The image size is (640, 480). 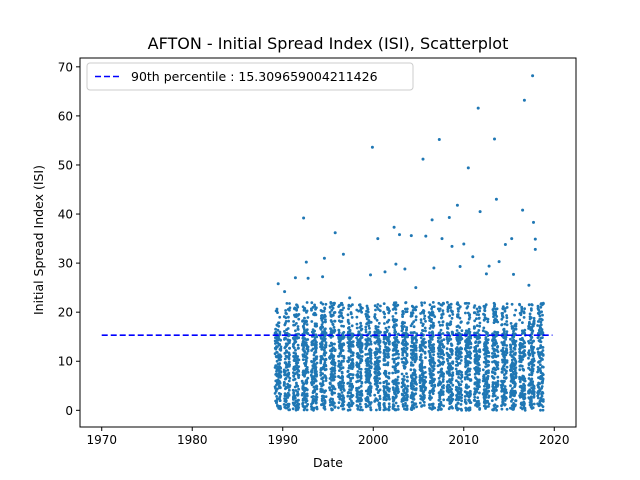 I want to click on x-tick-label: 2010, so click(x=463, y=440).